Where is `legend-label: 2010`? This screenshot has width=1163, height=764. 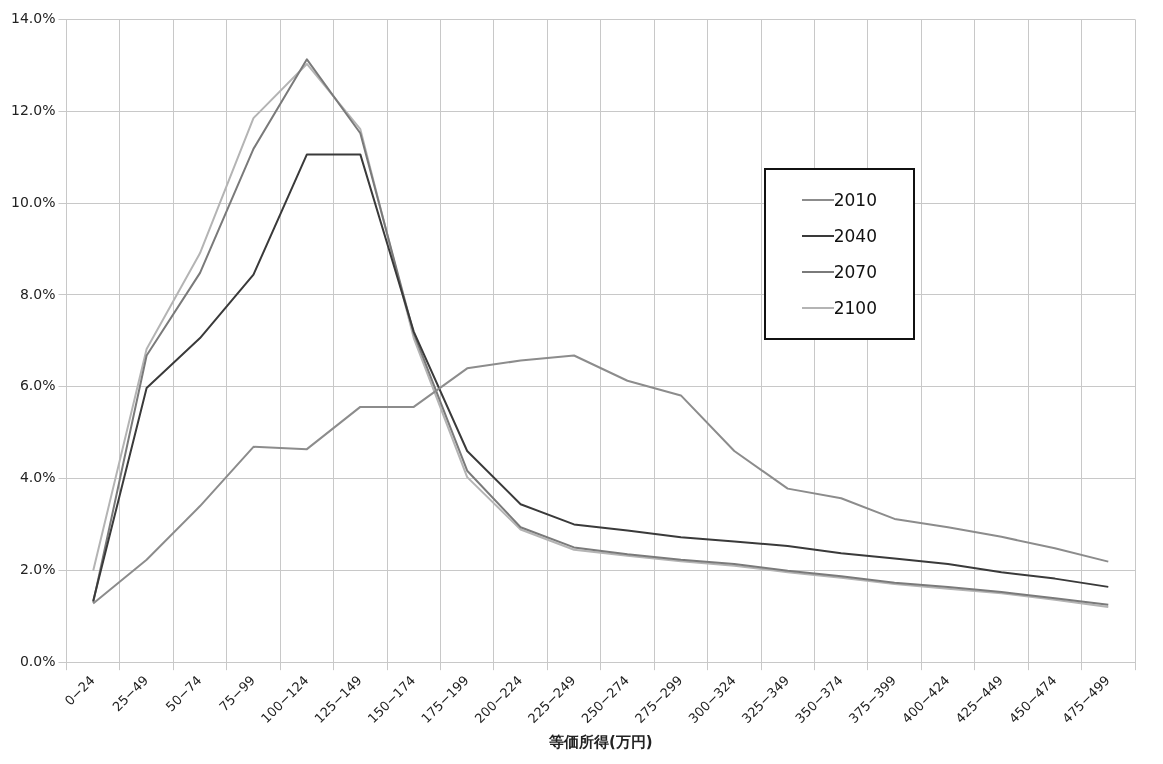 legend-label: 2010 is located at coordinates (855, 200).